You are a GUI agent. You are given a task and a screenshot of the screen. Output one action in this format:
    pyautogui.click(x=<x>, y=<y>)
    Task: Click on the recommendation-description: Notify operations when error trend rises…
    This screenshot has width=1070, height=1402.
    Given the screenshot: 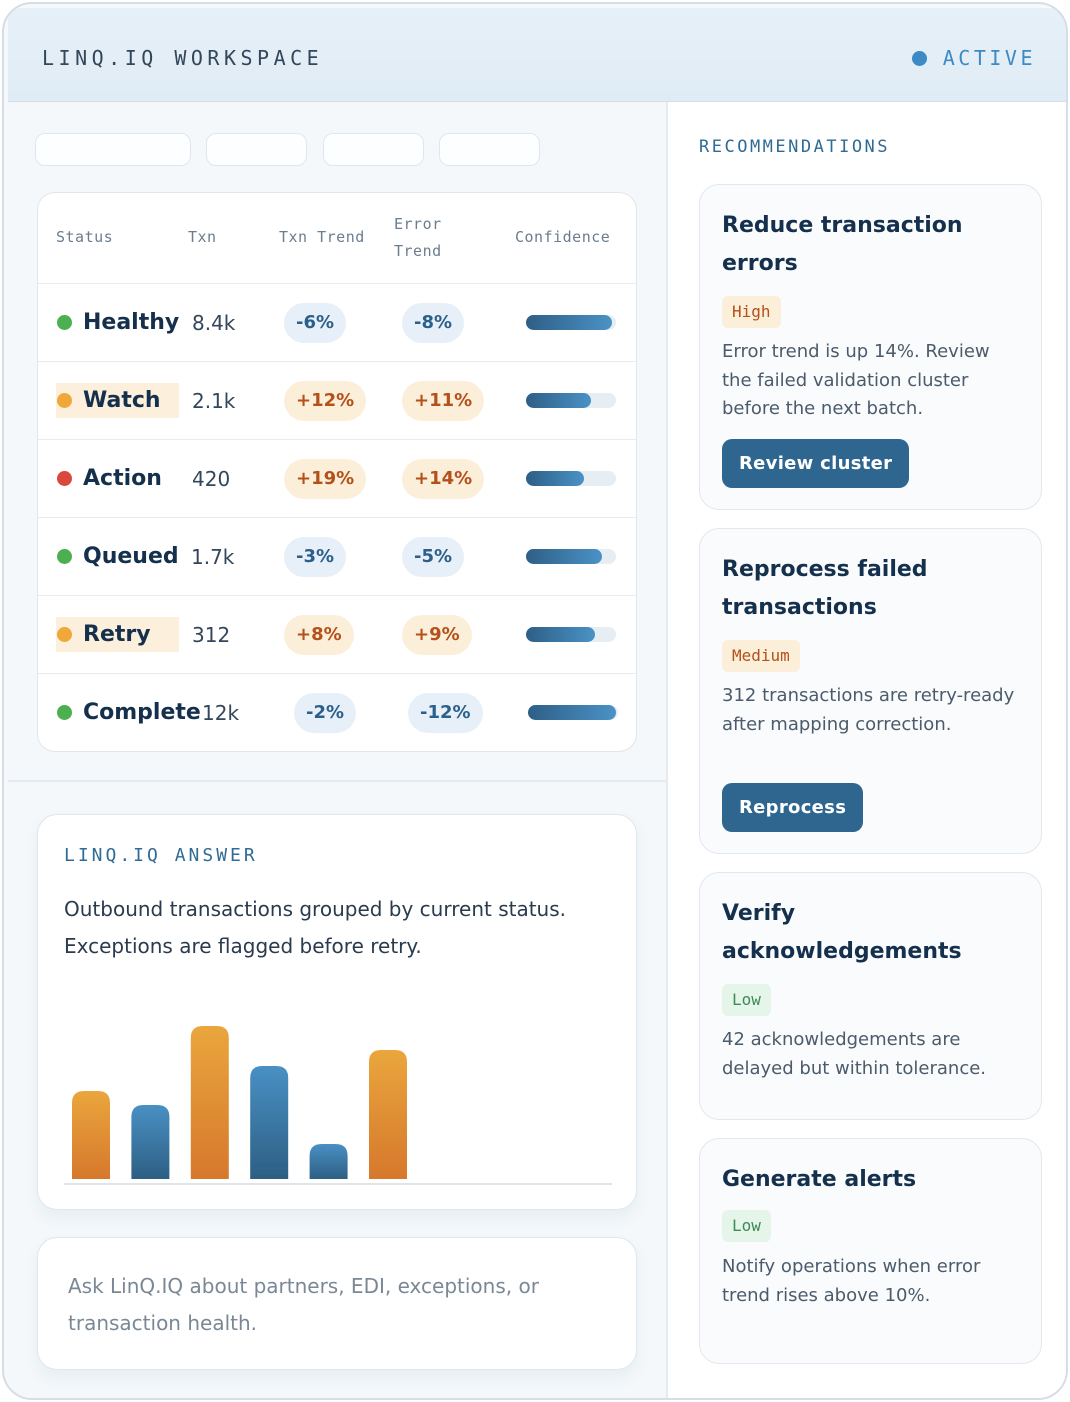 What is the action you would take?
    pyautogui.click(x=851, y=1281)
    